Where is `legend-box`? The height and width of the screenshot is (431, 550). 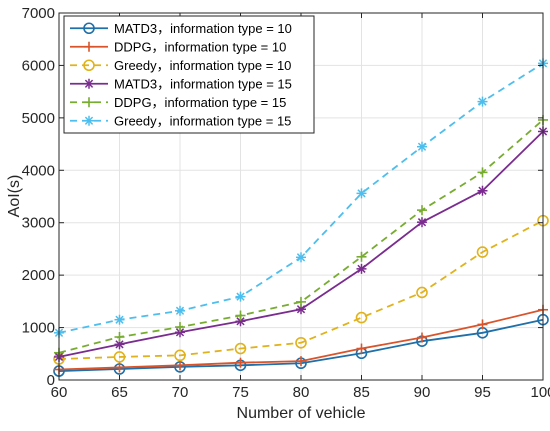 legend-box is located at coordinates (189, 74).